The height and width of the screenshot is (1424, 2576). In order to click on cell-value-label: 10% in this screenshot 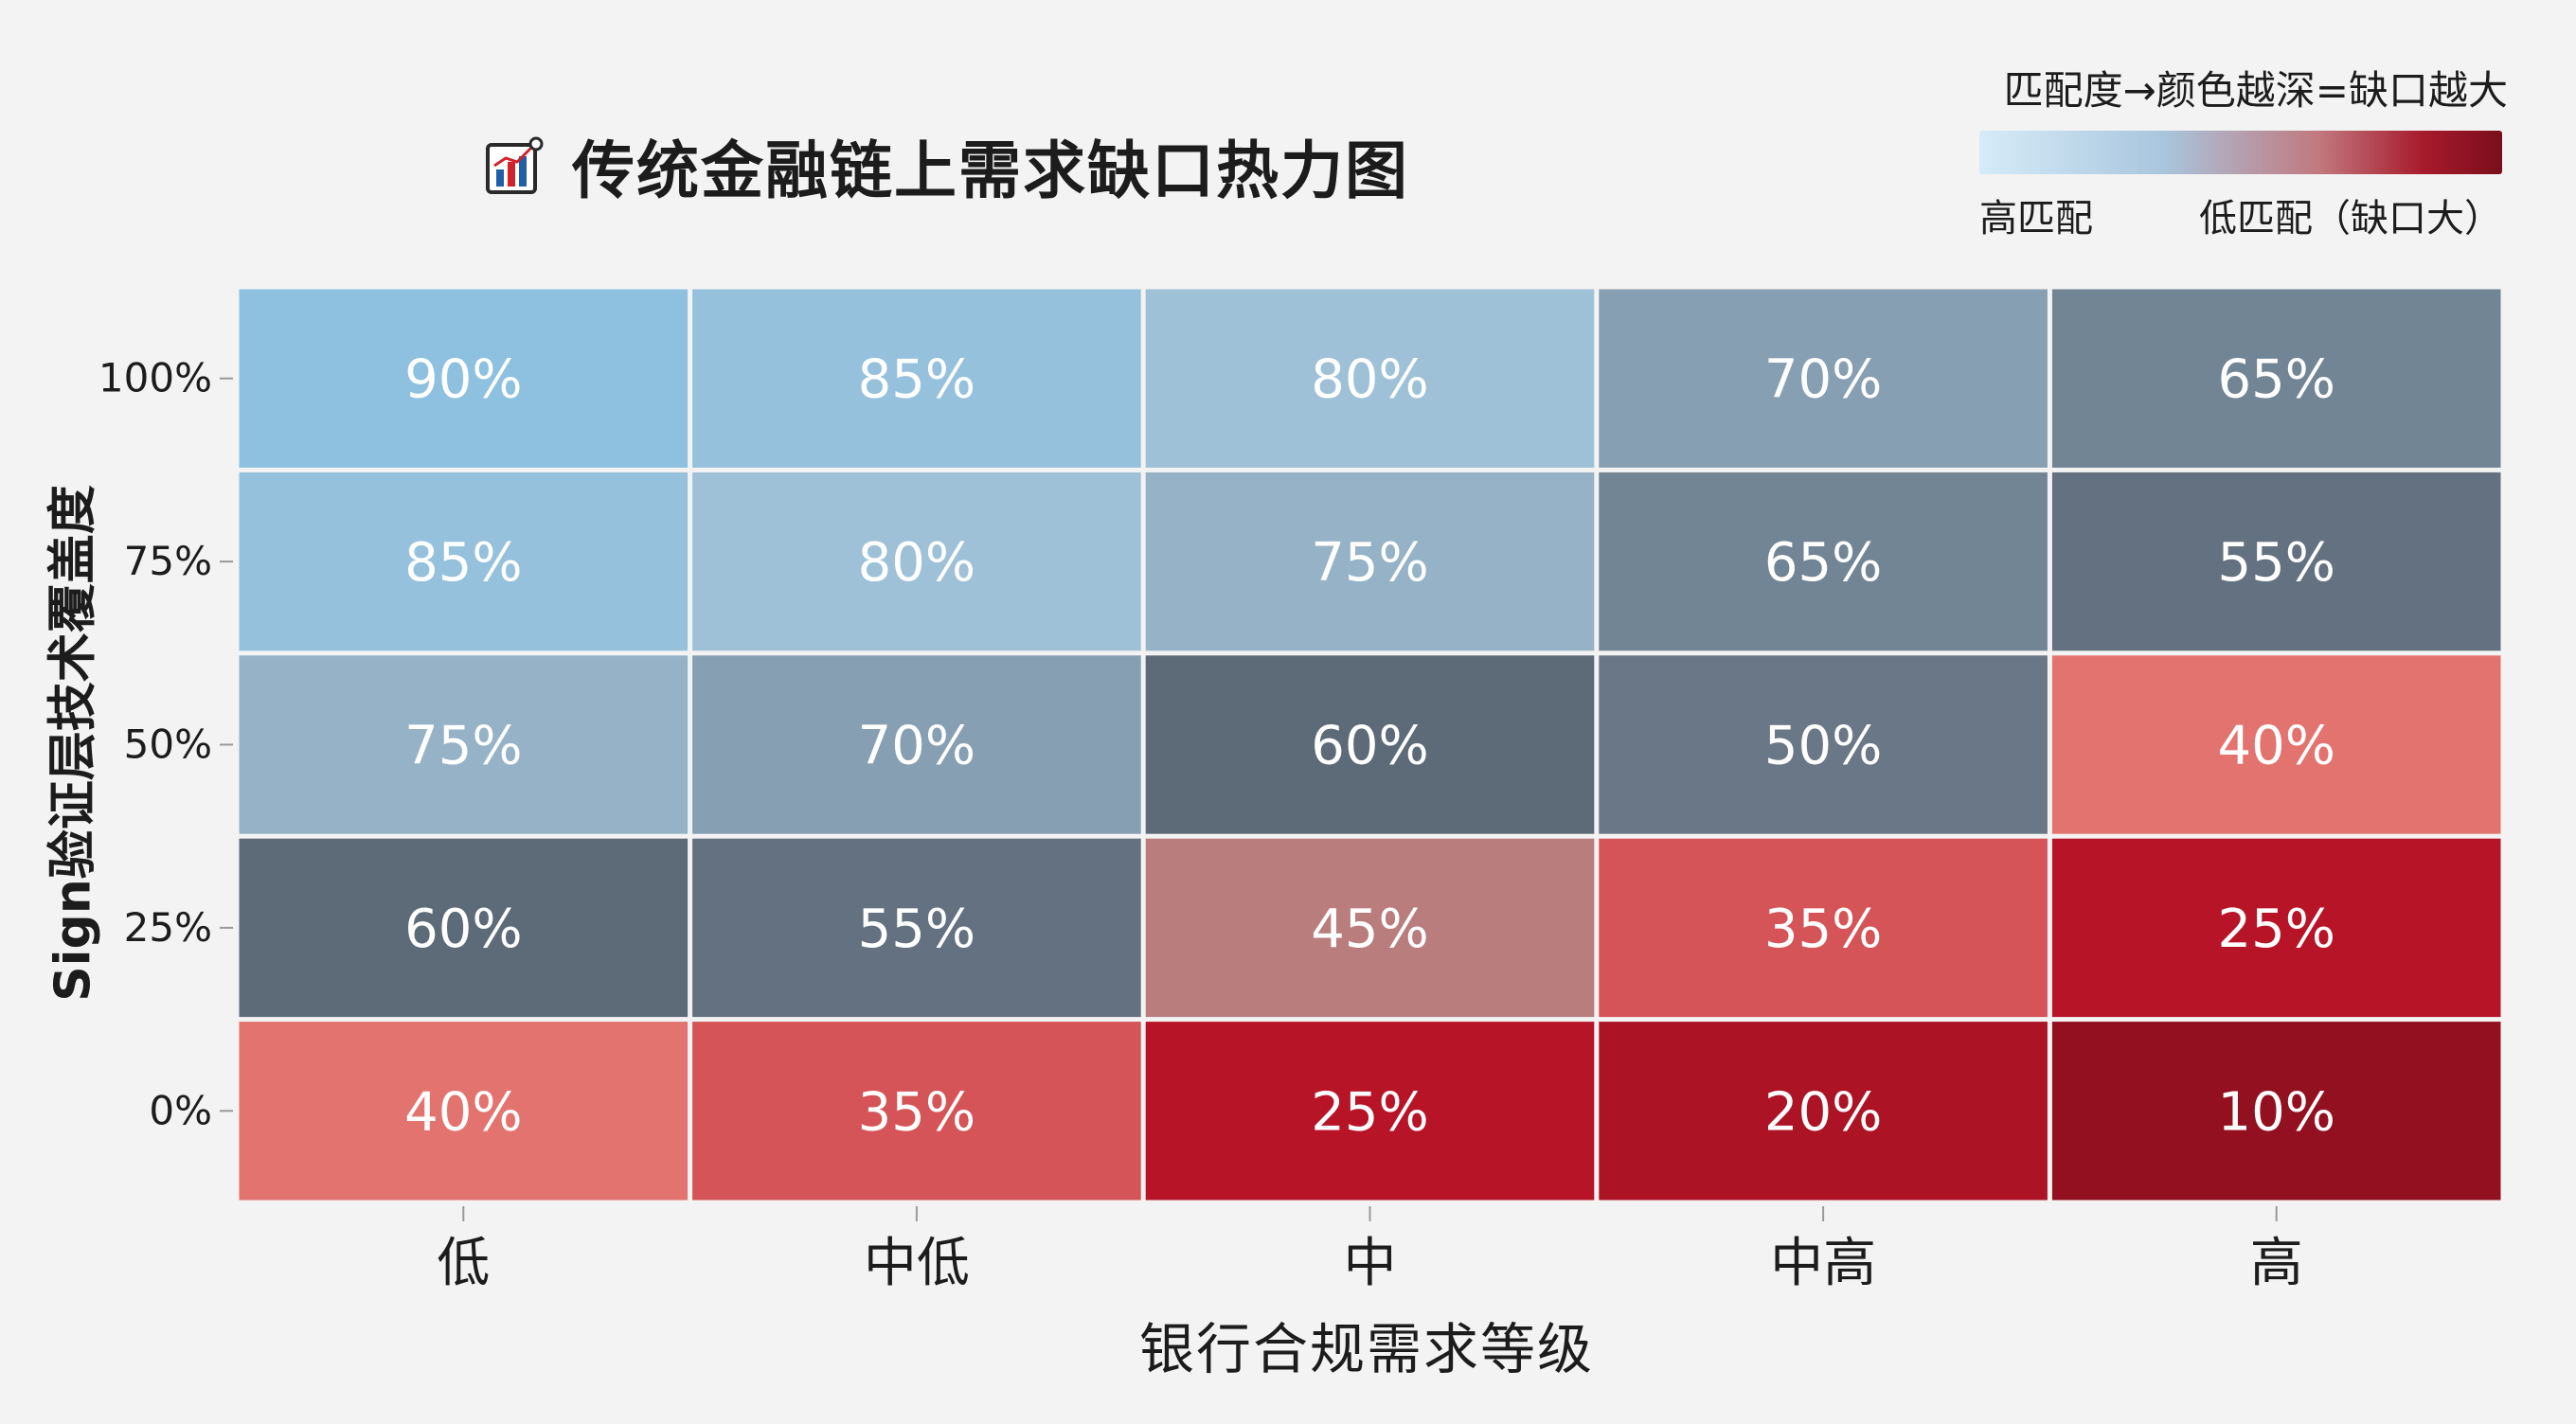, I will do `click(2275, 1112)`.